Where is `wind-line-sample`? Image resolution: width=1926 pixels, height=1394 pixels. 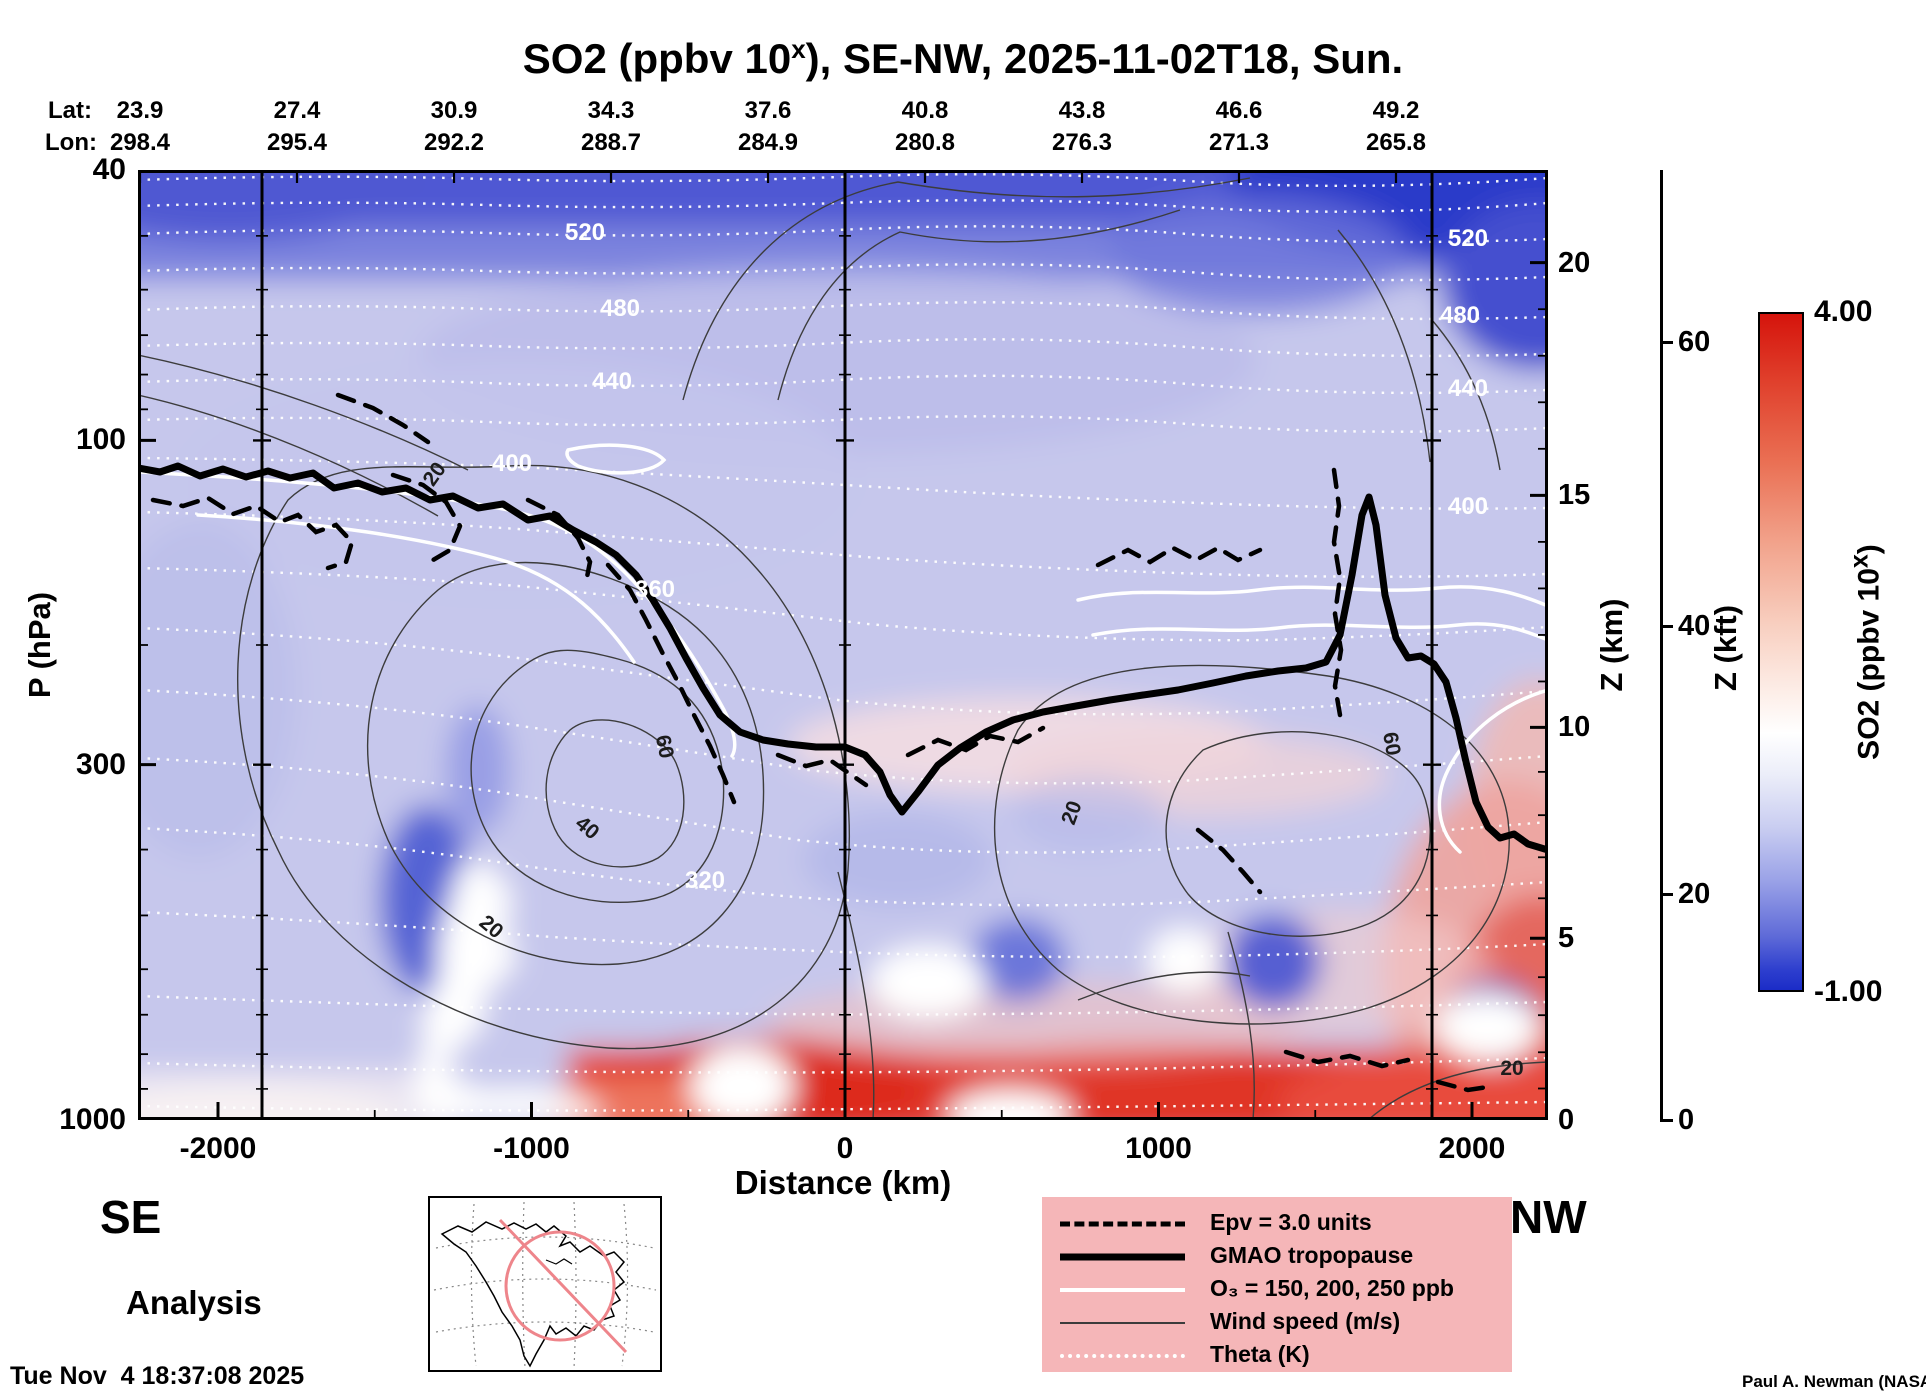
wind-line-sample is located at coordinates (1122, 1323).